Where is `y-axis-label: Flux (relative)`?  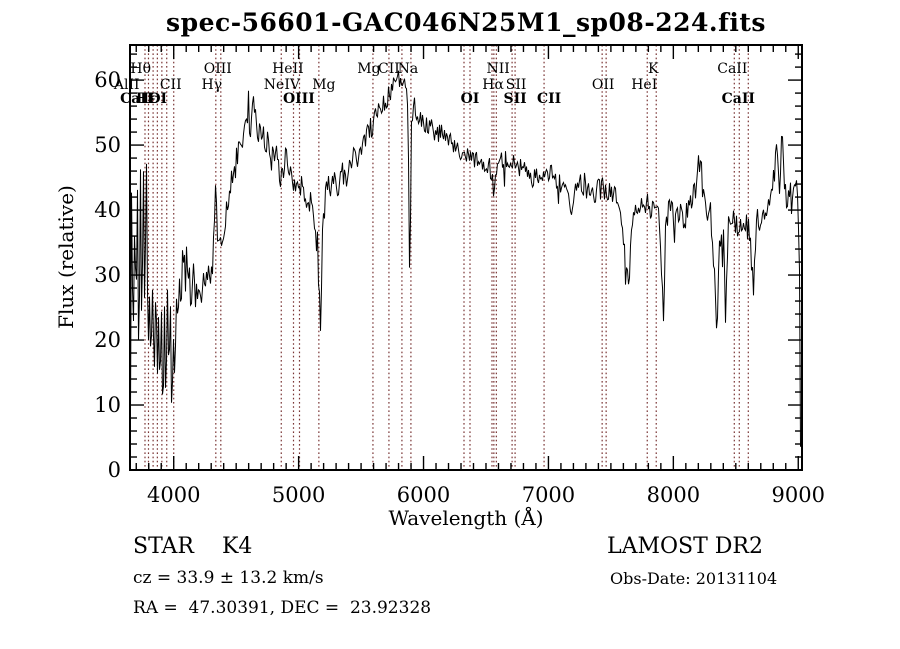
y-axis-label: Flux (relative) is located at coordinates (66, 257).